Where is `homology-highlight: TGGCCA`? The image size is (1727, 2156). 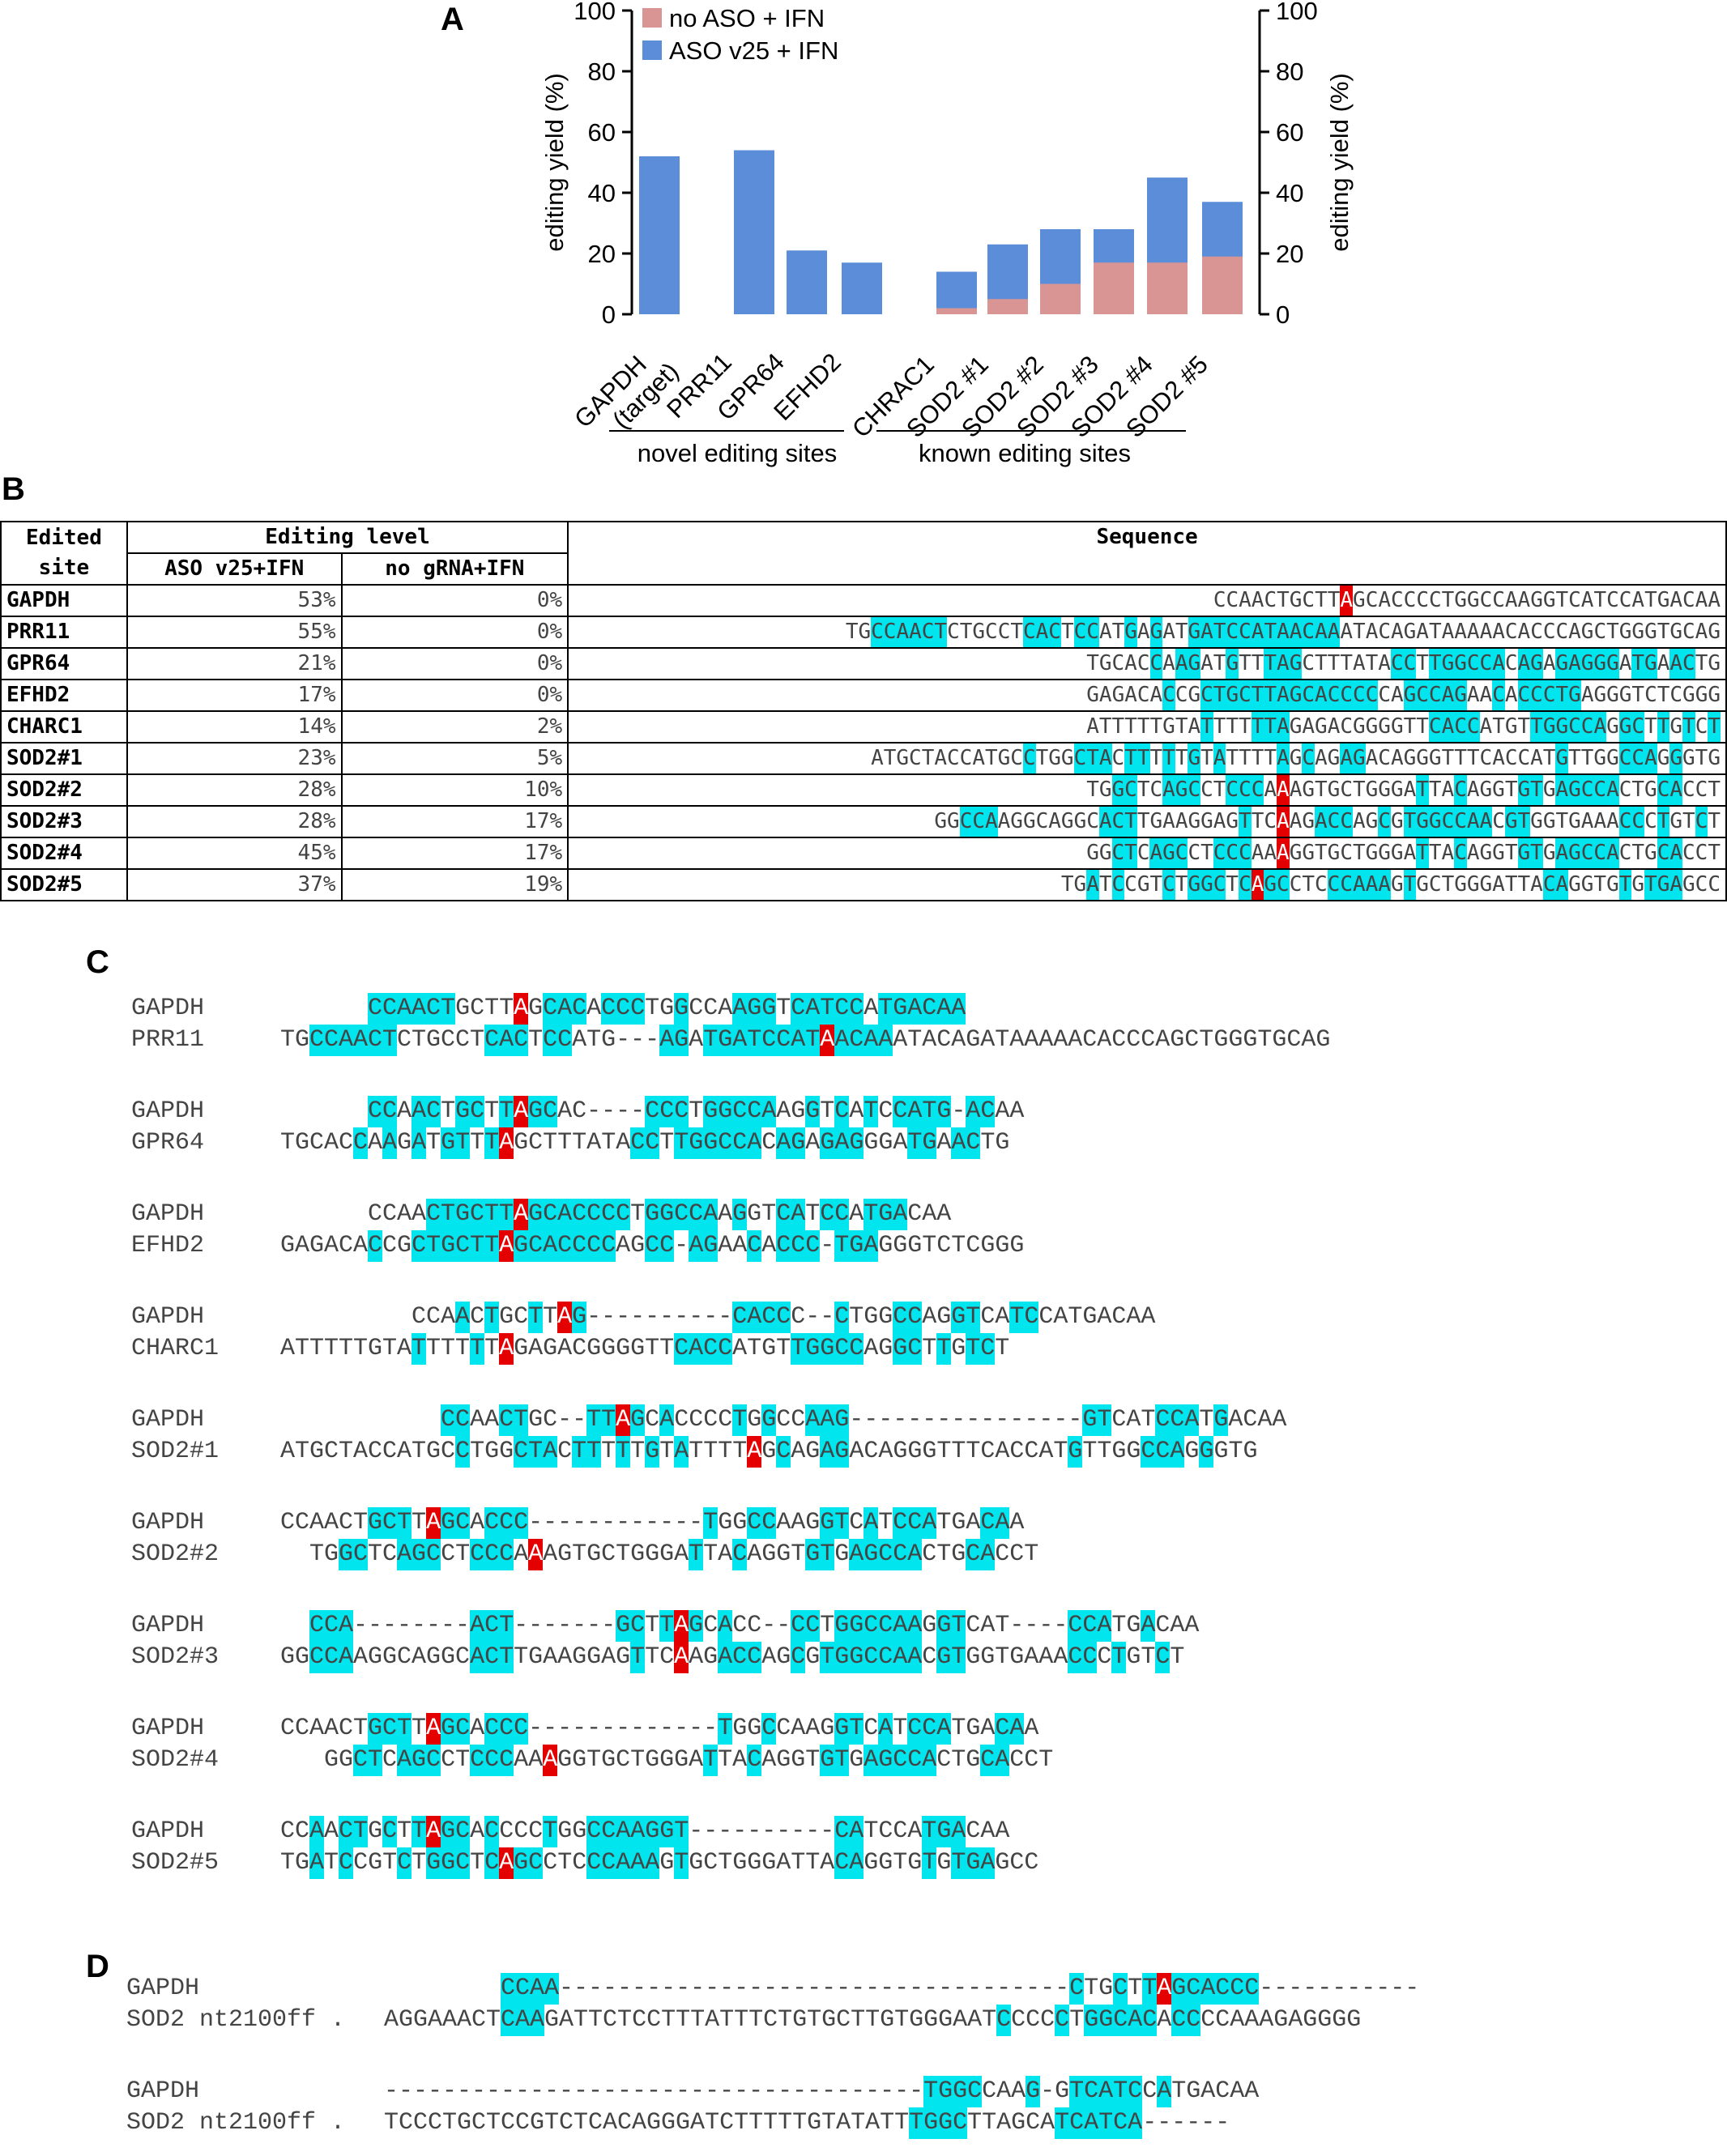
homology-highlight: TGGCCA is located at coordinates (1568, 727).